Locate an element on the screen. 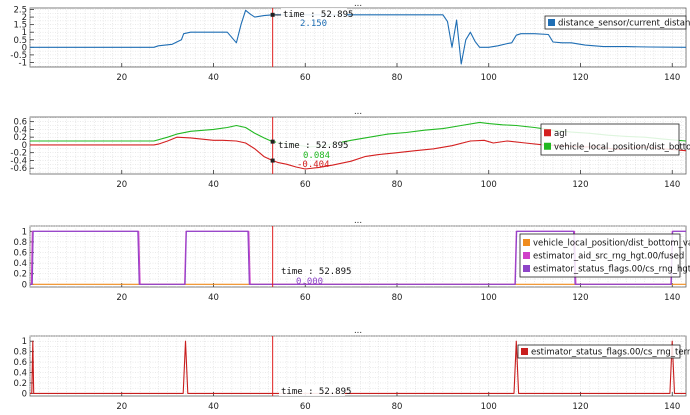  y-tick-label: 1.5 is located at coordinates (20, 26).